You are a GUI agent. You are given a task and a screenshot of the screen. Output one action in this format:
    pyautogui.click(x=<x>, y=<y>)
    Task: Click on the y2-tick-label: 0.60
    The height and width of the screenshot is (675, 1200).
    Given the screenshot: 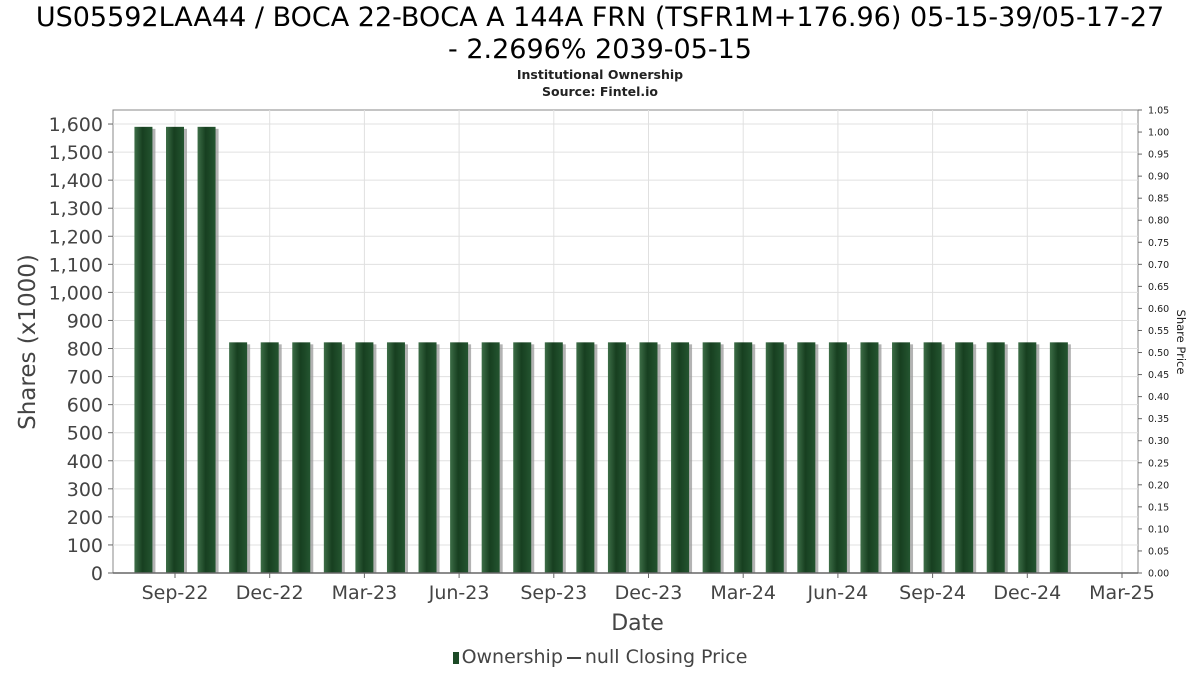 What is the action you would take?
    pyautogui.click(x=1158, y=309)
    